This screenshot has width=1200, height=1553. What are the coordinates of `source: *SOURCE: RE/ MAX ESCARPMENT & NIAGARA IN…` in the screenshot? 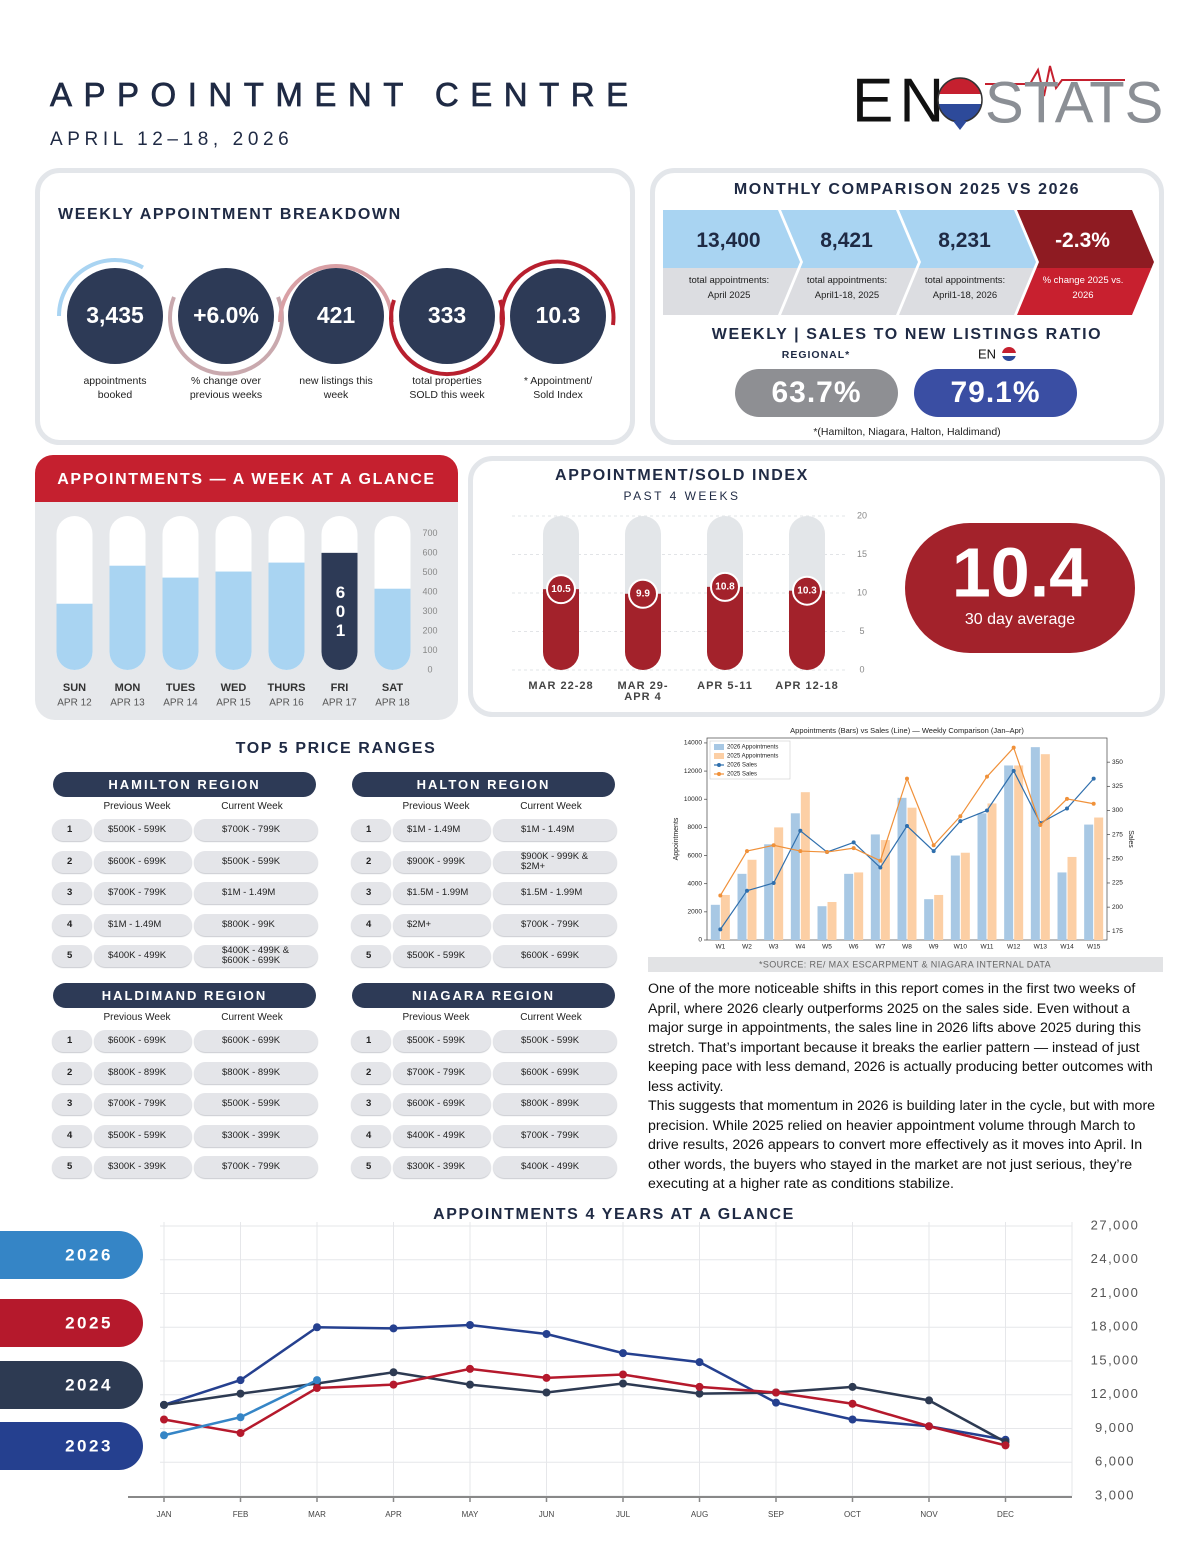 It's located at (905, 964).